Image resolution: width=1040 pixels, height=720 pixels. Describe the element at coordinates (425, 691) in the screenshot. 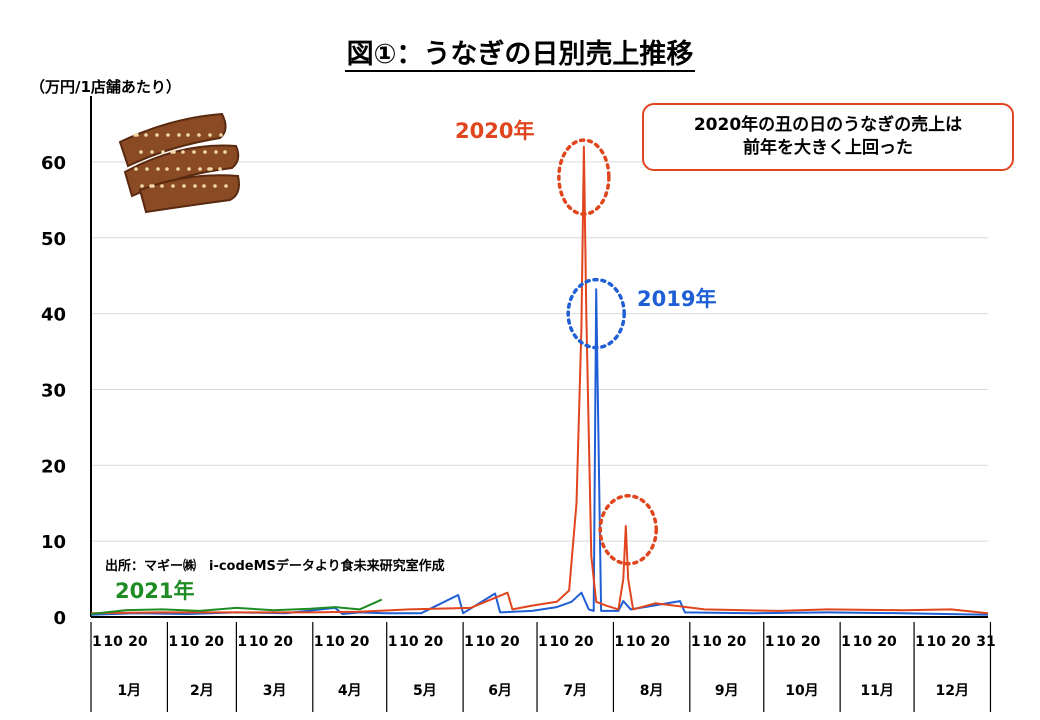

I see `month-label: 5月` at that location.